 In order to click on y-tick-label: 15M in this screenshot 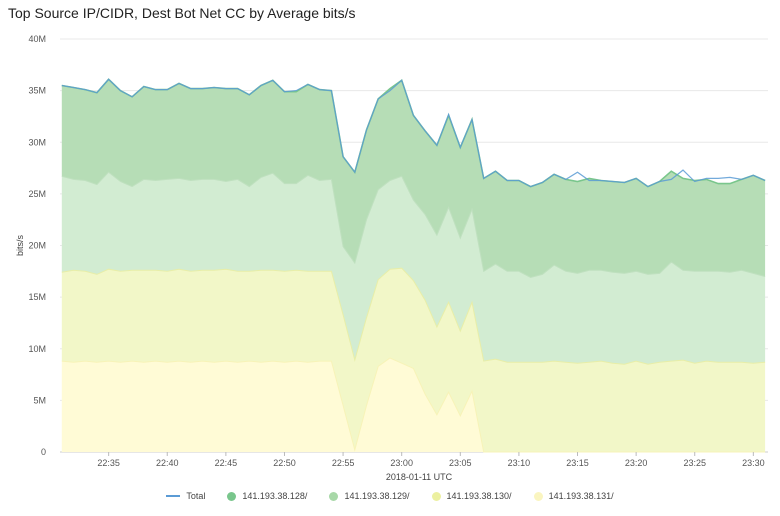, I will do `click(37, 297)`.